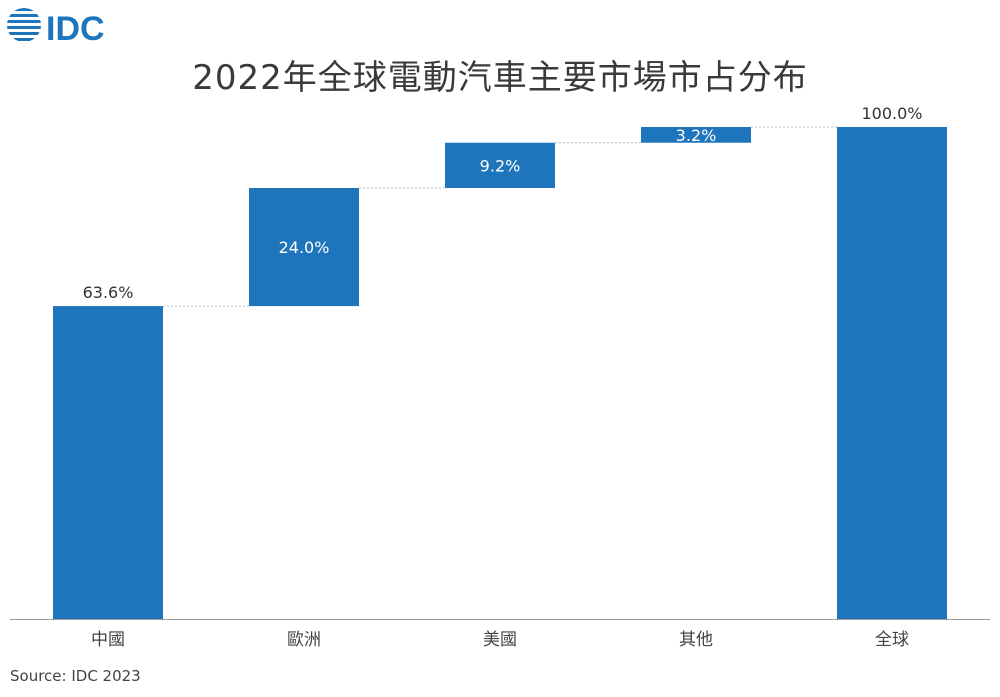 The image size is (1000, 697). I want to click on value-label-4: 3.2%, so click(696, 135).